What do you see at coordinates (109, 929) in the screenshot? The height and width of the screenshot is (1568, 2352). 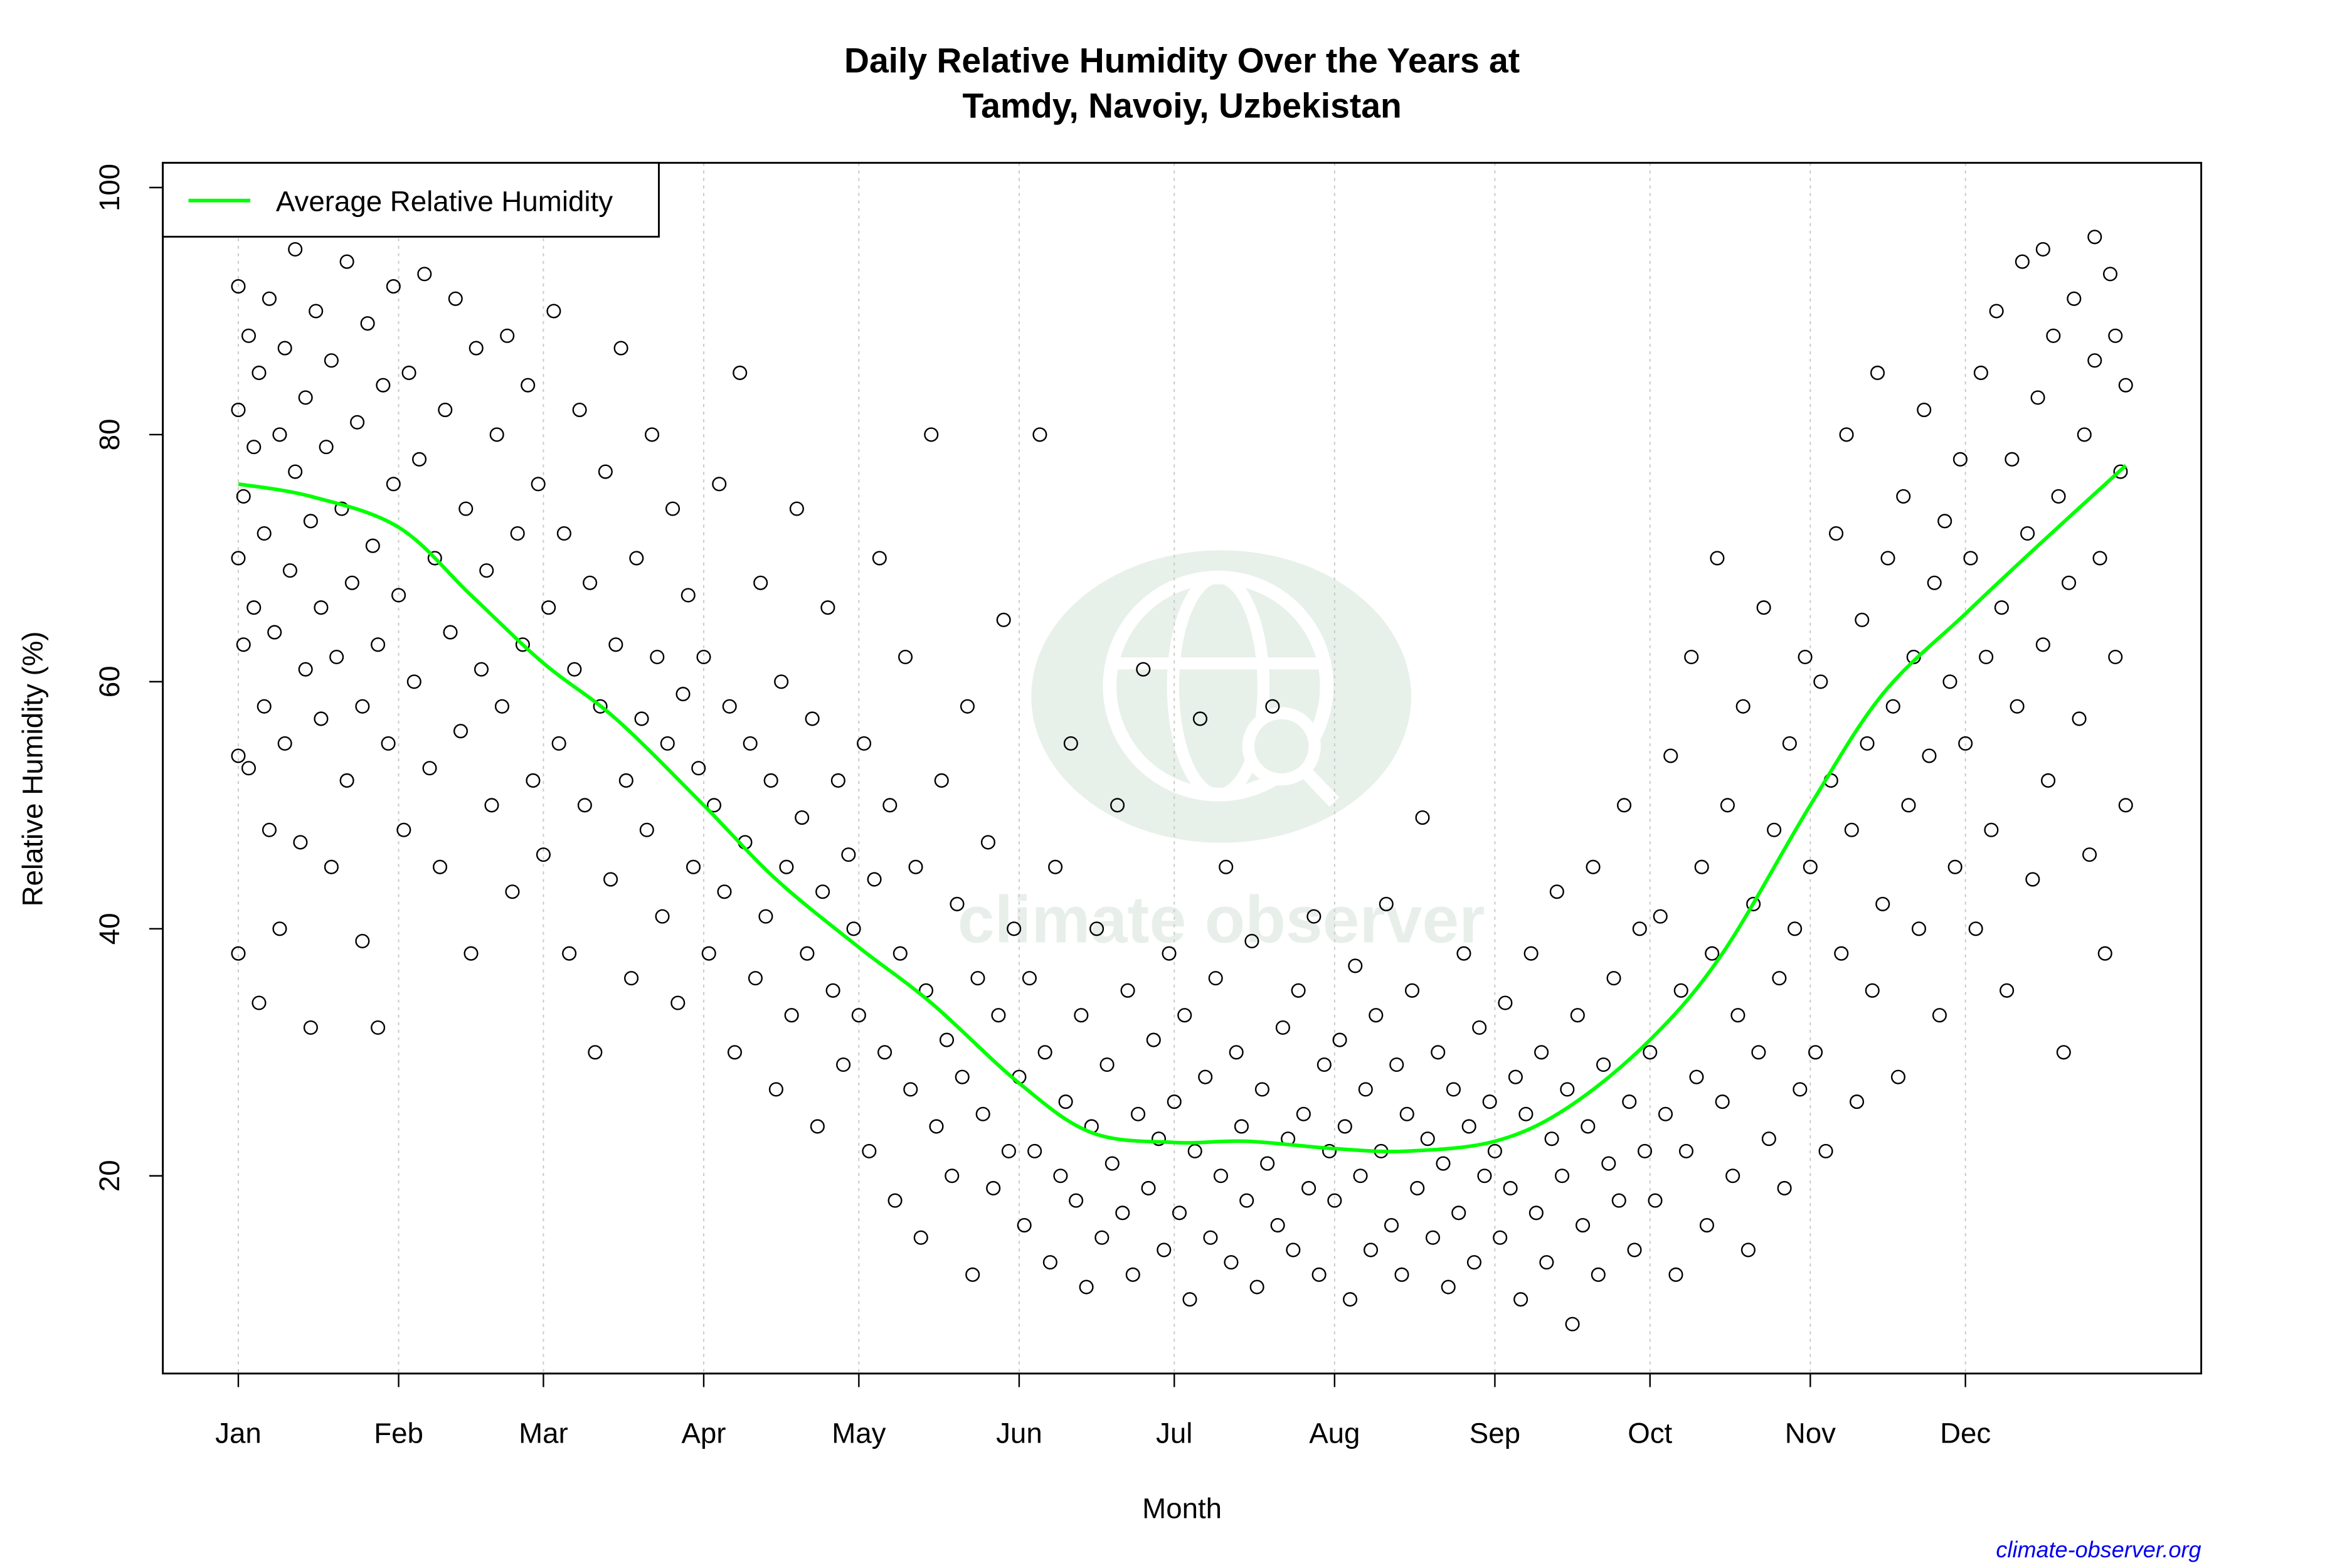 I see `y-tick-label-40: 40` at bounding box center [109, 929].